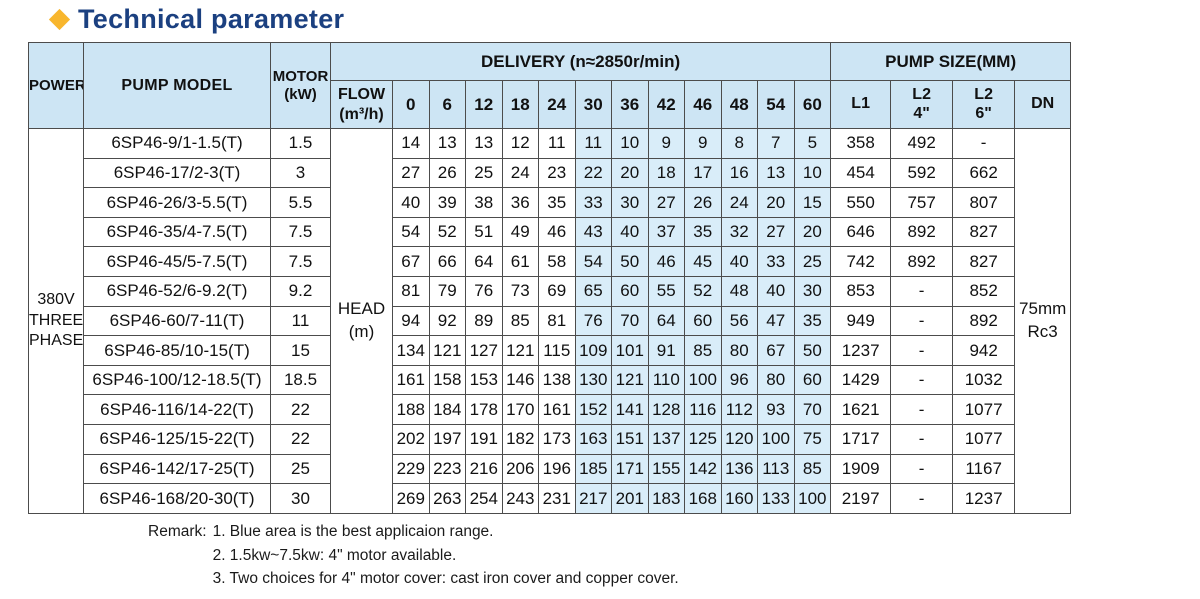  Describe the element at coordinates (447, 262) in the screenshot. I see `head-value-cell: 66` at that location.